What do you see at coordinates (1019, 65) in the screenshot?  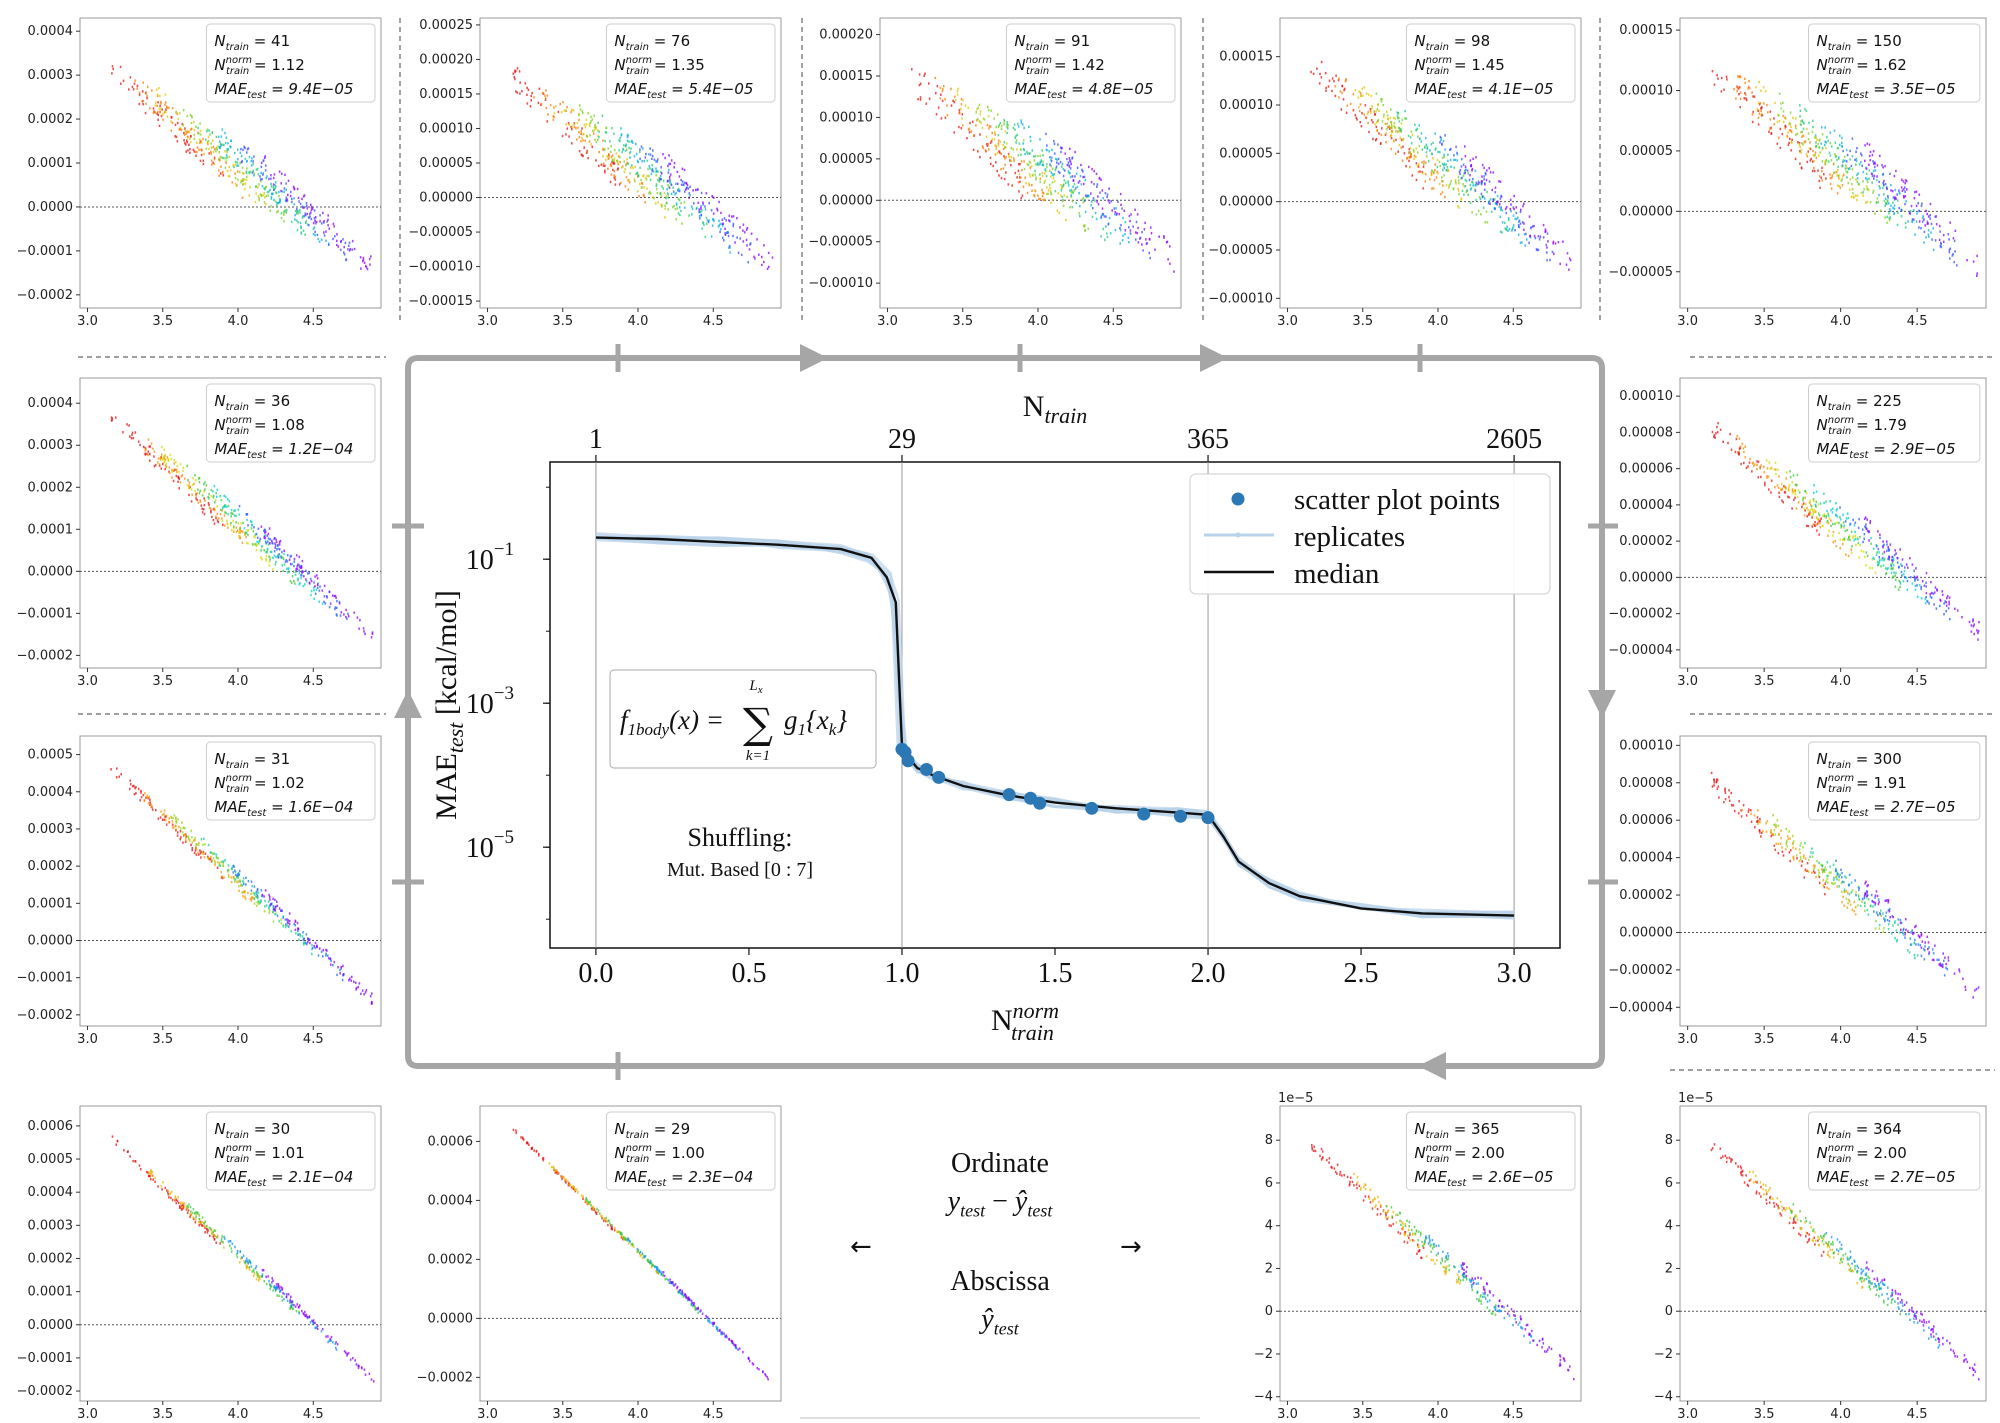 I see `n-symbol: N` at bounding box center [1019, 65].